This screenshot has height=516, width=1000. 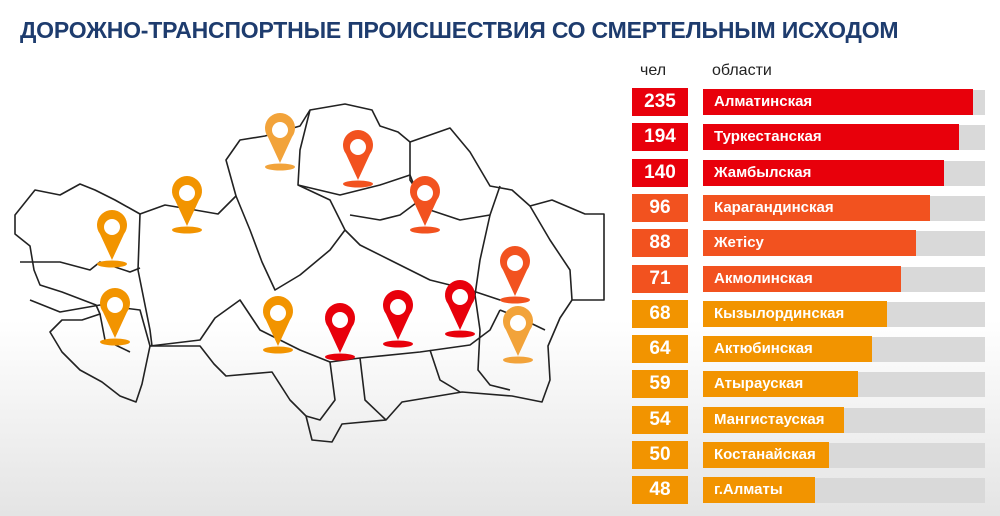 I want to click on bar-category-label: Жамбылская, so click(x=763, y=172).